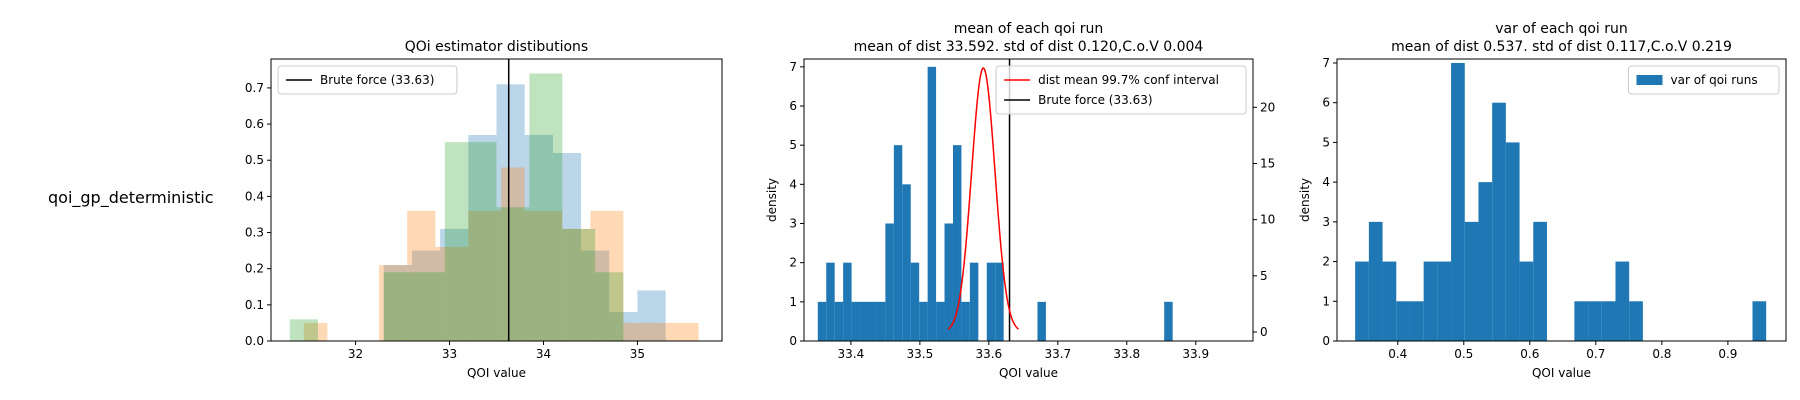 The width and height of the screenshot is (1800, 400). Describe the element at coordinates (1397, 354) in the screenshot. I see `x-tick-label: 0.4` at that location.